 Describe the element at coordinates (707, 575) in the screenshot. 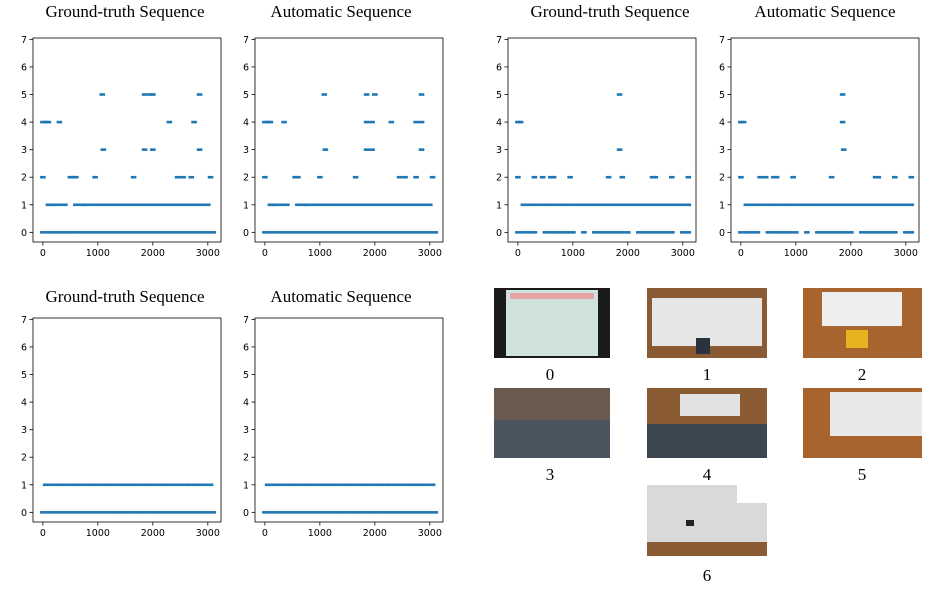

I see `thumb-label: 6` at that location.